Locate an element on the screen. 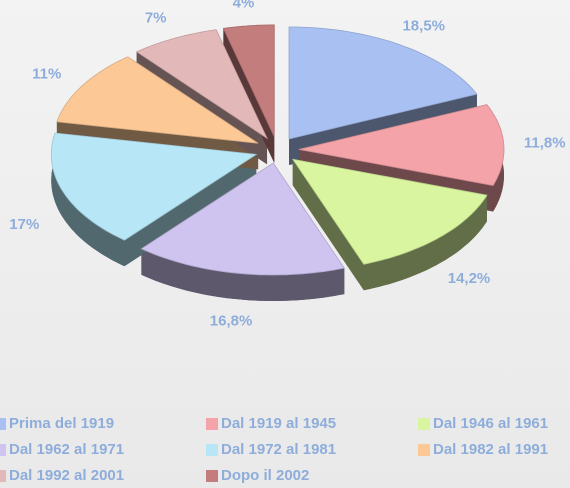  legend-label: Dopo il 2002 is located at coordinates (265, 475).